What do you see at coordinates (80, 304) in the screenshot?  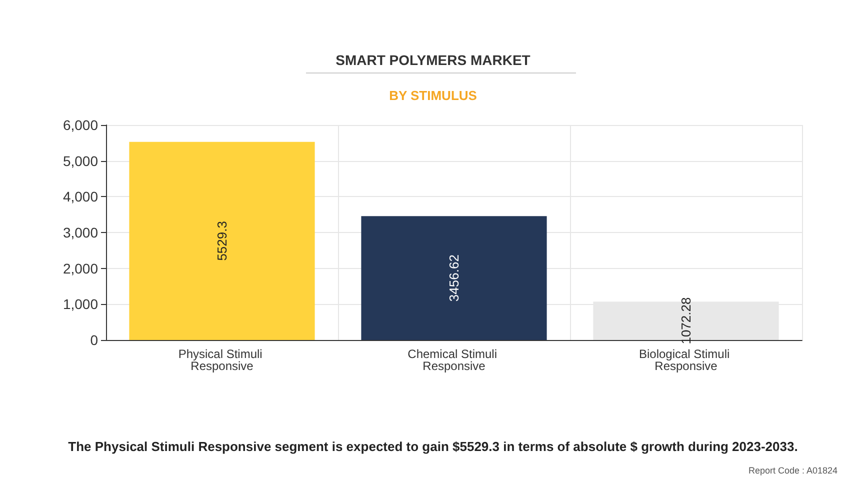 I see `y-tick-label: 1,000` at bounding box center [80, 304].